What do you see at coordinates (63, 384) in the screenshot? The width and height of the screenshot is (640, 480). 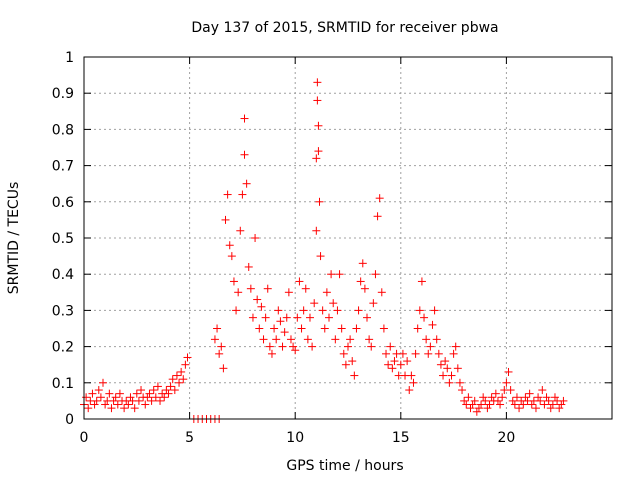 I see `y-tick-label: 0.1` at bounding box center [63, 384].